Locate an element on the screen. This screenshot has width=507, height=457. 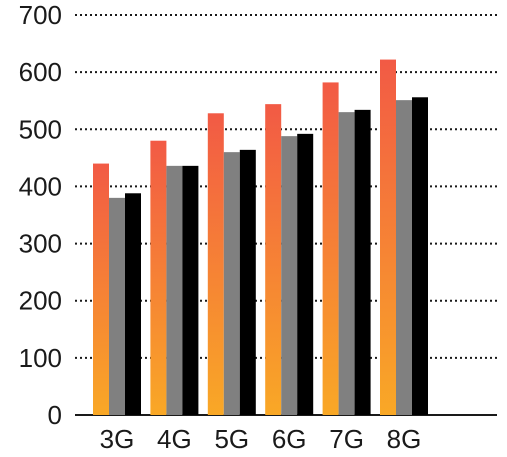
x-tick-label: 8G is located at coordinates (404, 439).